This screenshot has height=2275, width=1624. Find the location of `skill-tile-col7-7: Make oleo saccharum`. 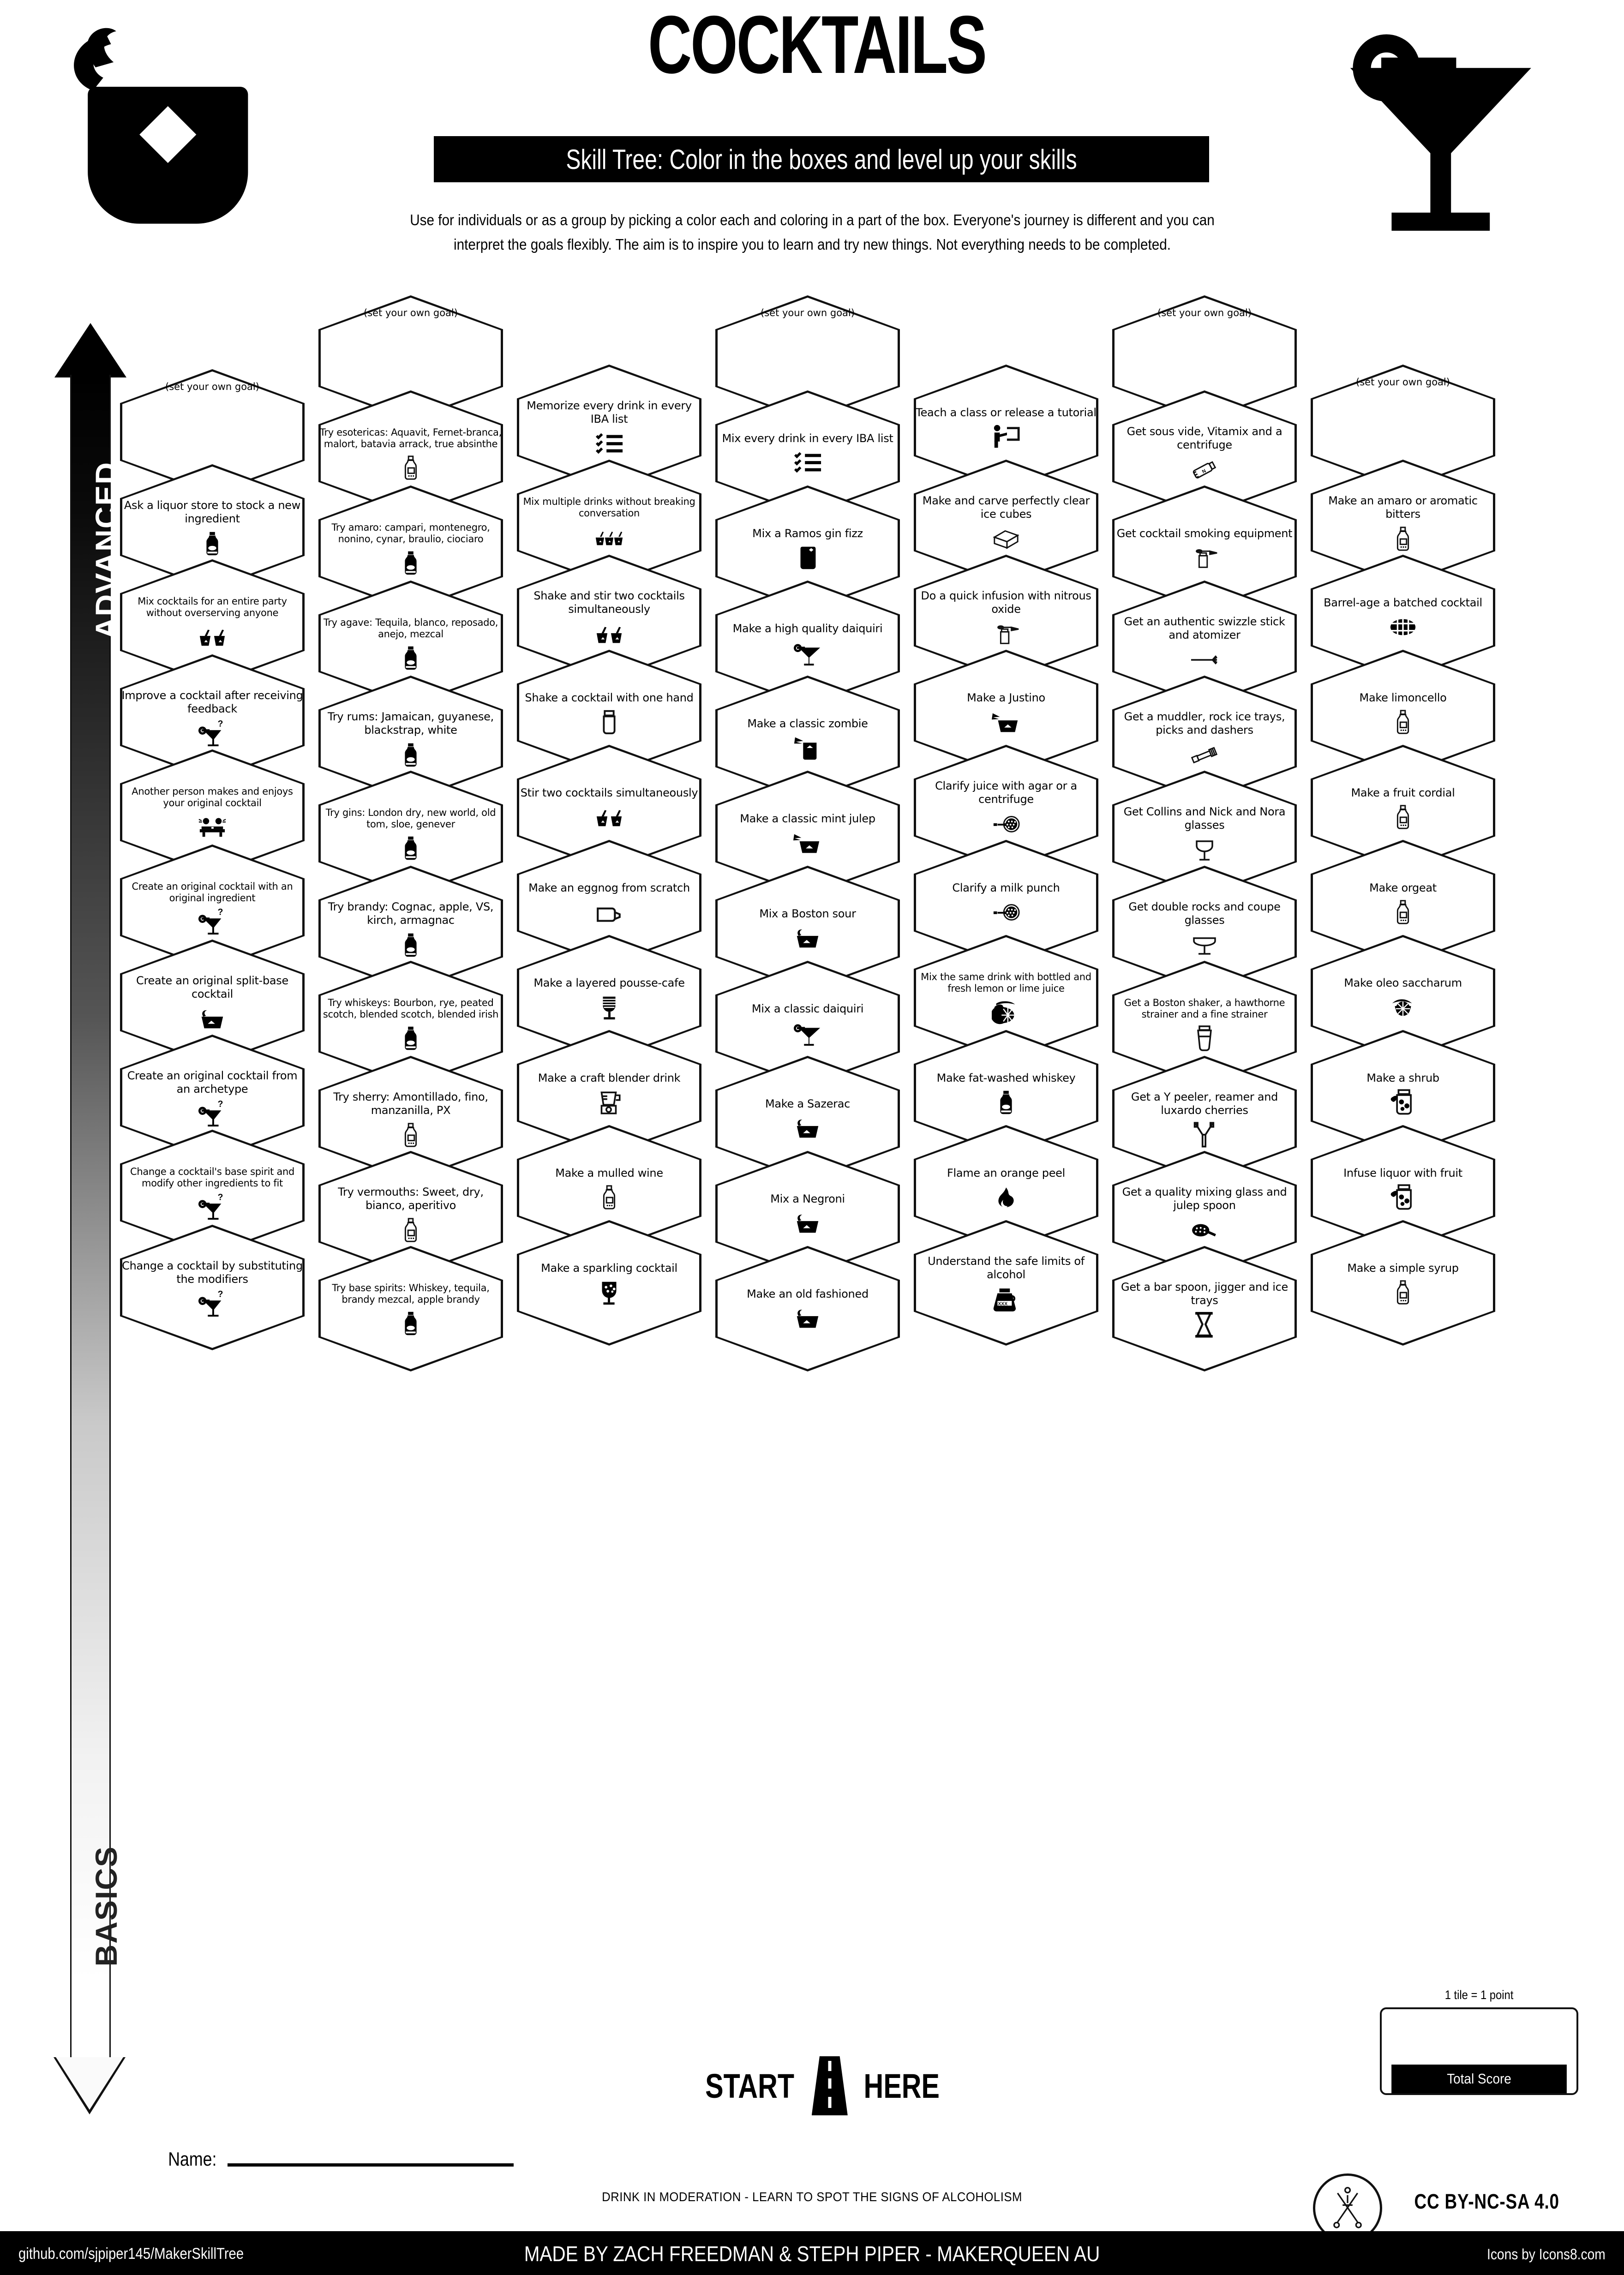

skill-tile-col7-7: Make oleo saccharum is located at coordinates (1403, 997).